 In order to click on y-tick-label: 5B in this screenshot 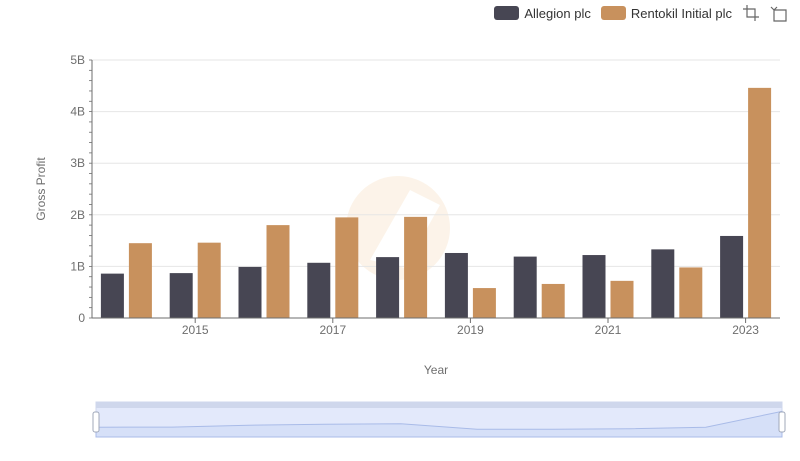, I will do `click(77, 60)`.